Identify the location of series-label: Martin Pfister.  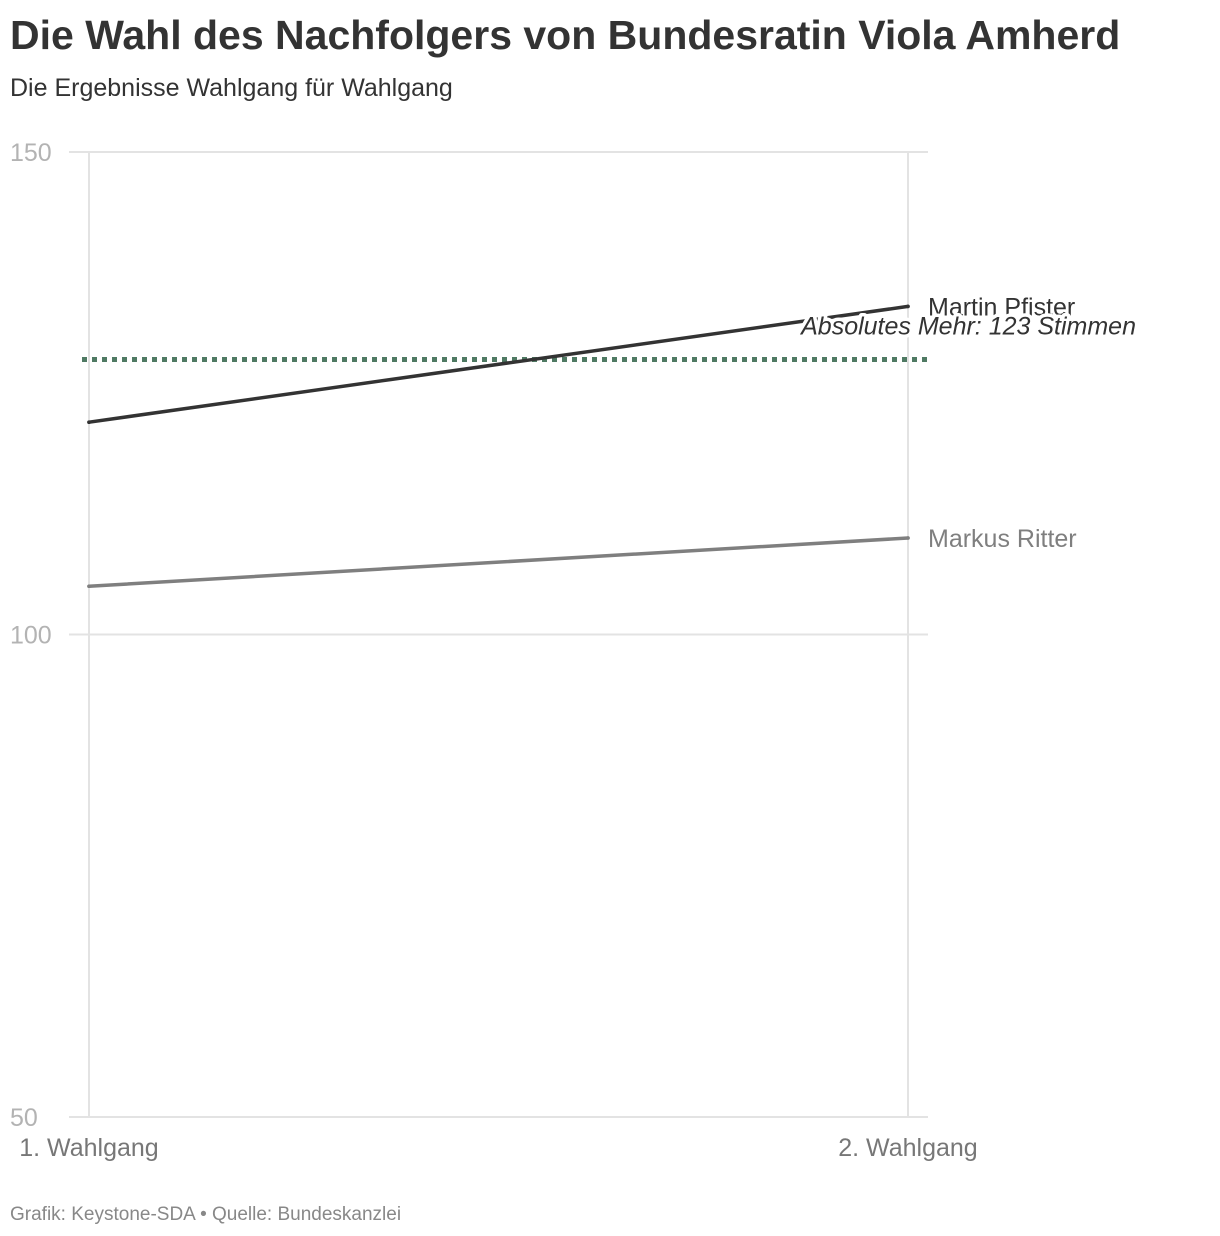
(1001, 307).